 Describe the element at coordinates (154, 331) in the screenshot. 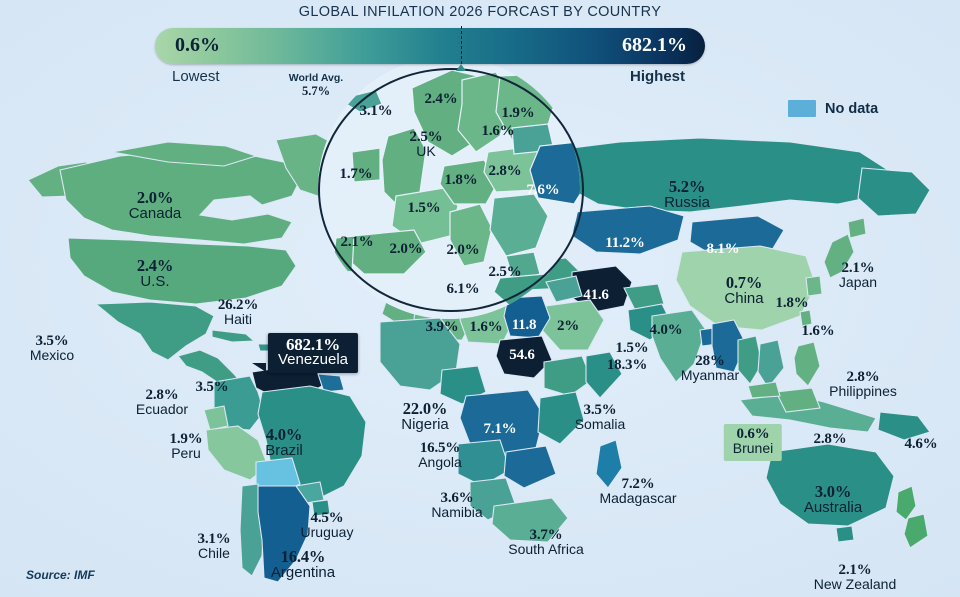

I see `country-mexico` at that location.